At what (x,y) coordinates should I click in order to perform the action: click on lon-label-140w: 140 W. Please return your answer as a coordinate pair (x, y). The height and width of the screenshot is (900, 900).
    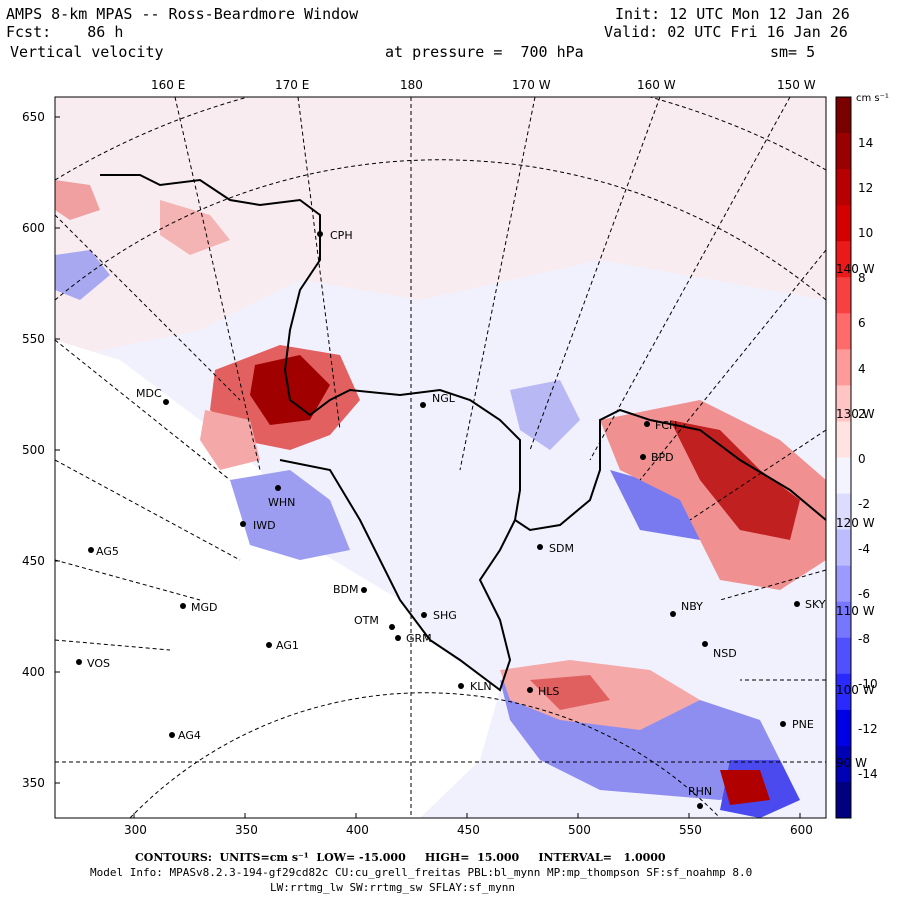
    Looking at the image, I should click on (855, 269).